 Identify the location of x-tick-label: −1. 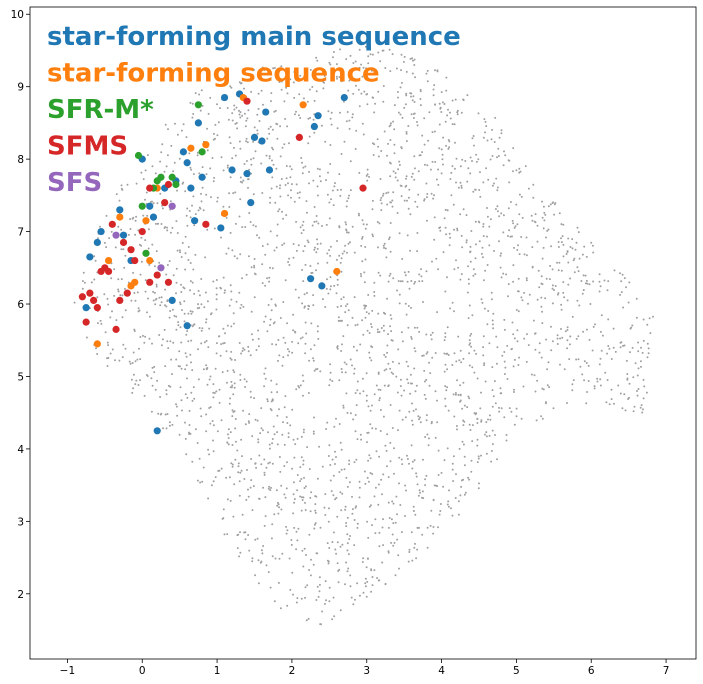
(67, 671).